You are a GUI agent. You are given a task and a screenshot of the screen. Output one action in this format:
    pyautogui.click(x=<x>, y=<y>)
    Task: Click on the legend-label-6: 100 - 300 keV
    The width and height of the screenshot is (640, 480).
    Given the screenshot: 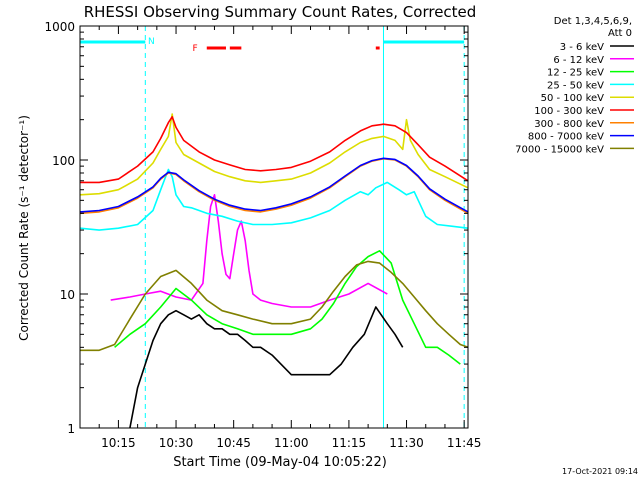 What is the action you would take?
    pyautogui.click(x=569, y=111)
    